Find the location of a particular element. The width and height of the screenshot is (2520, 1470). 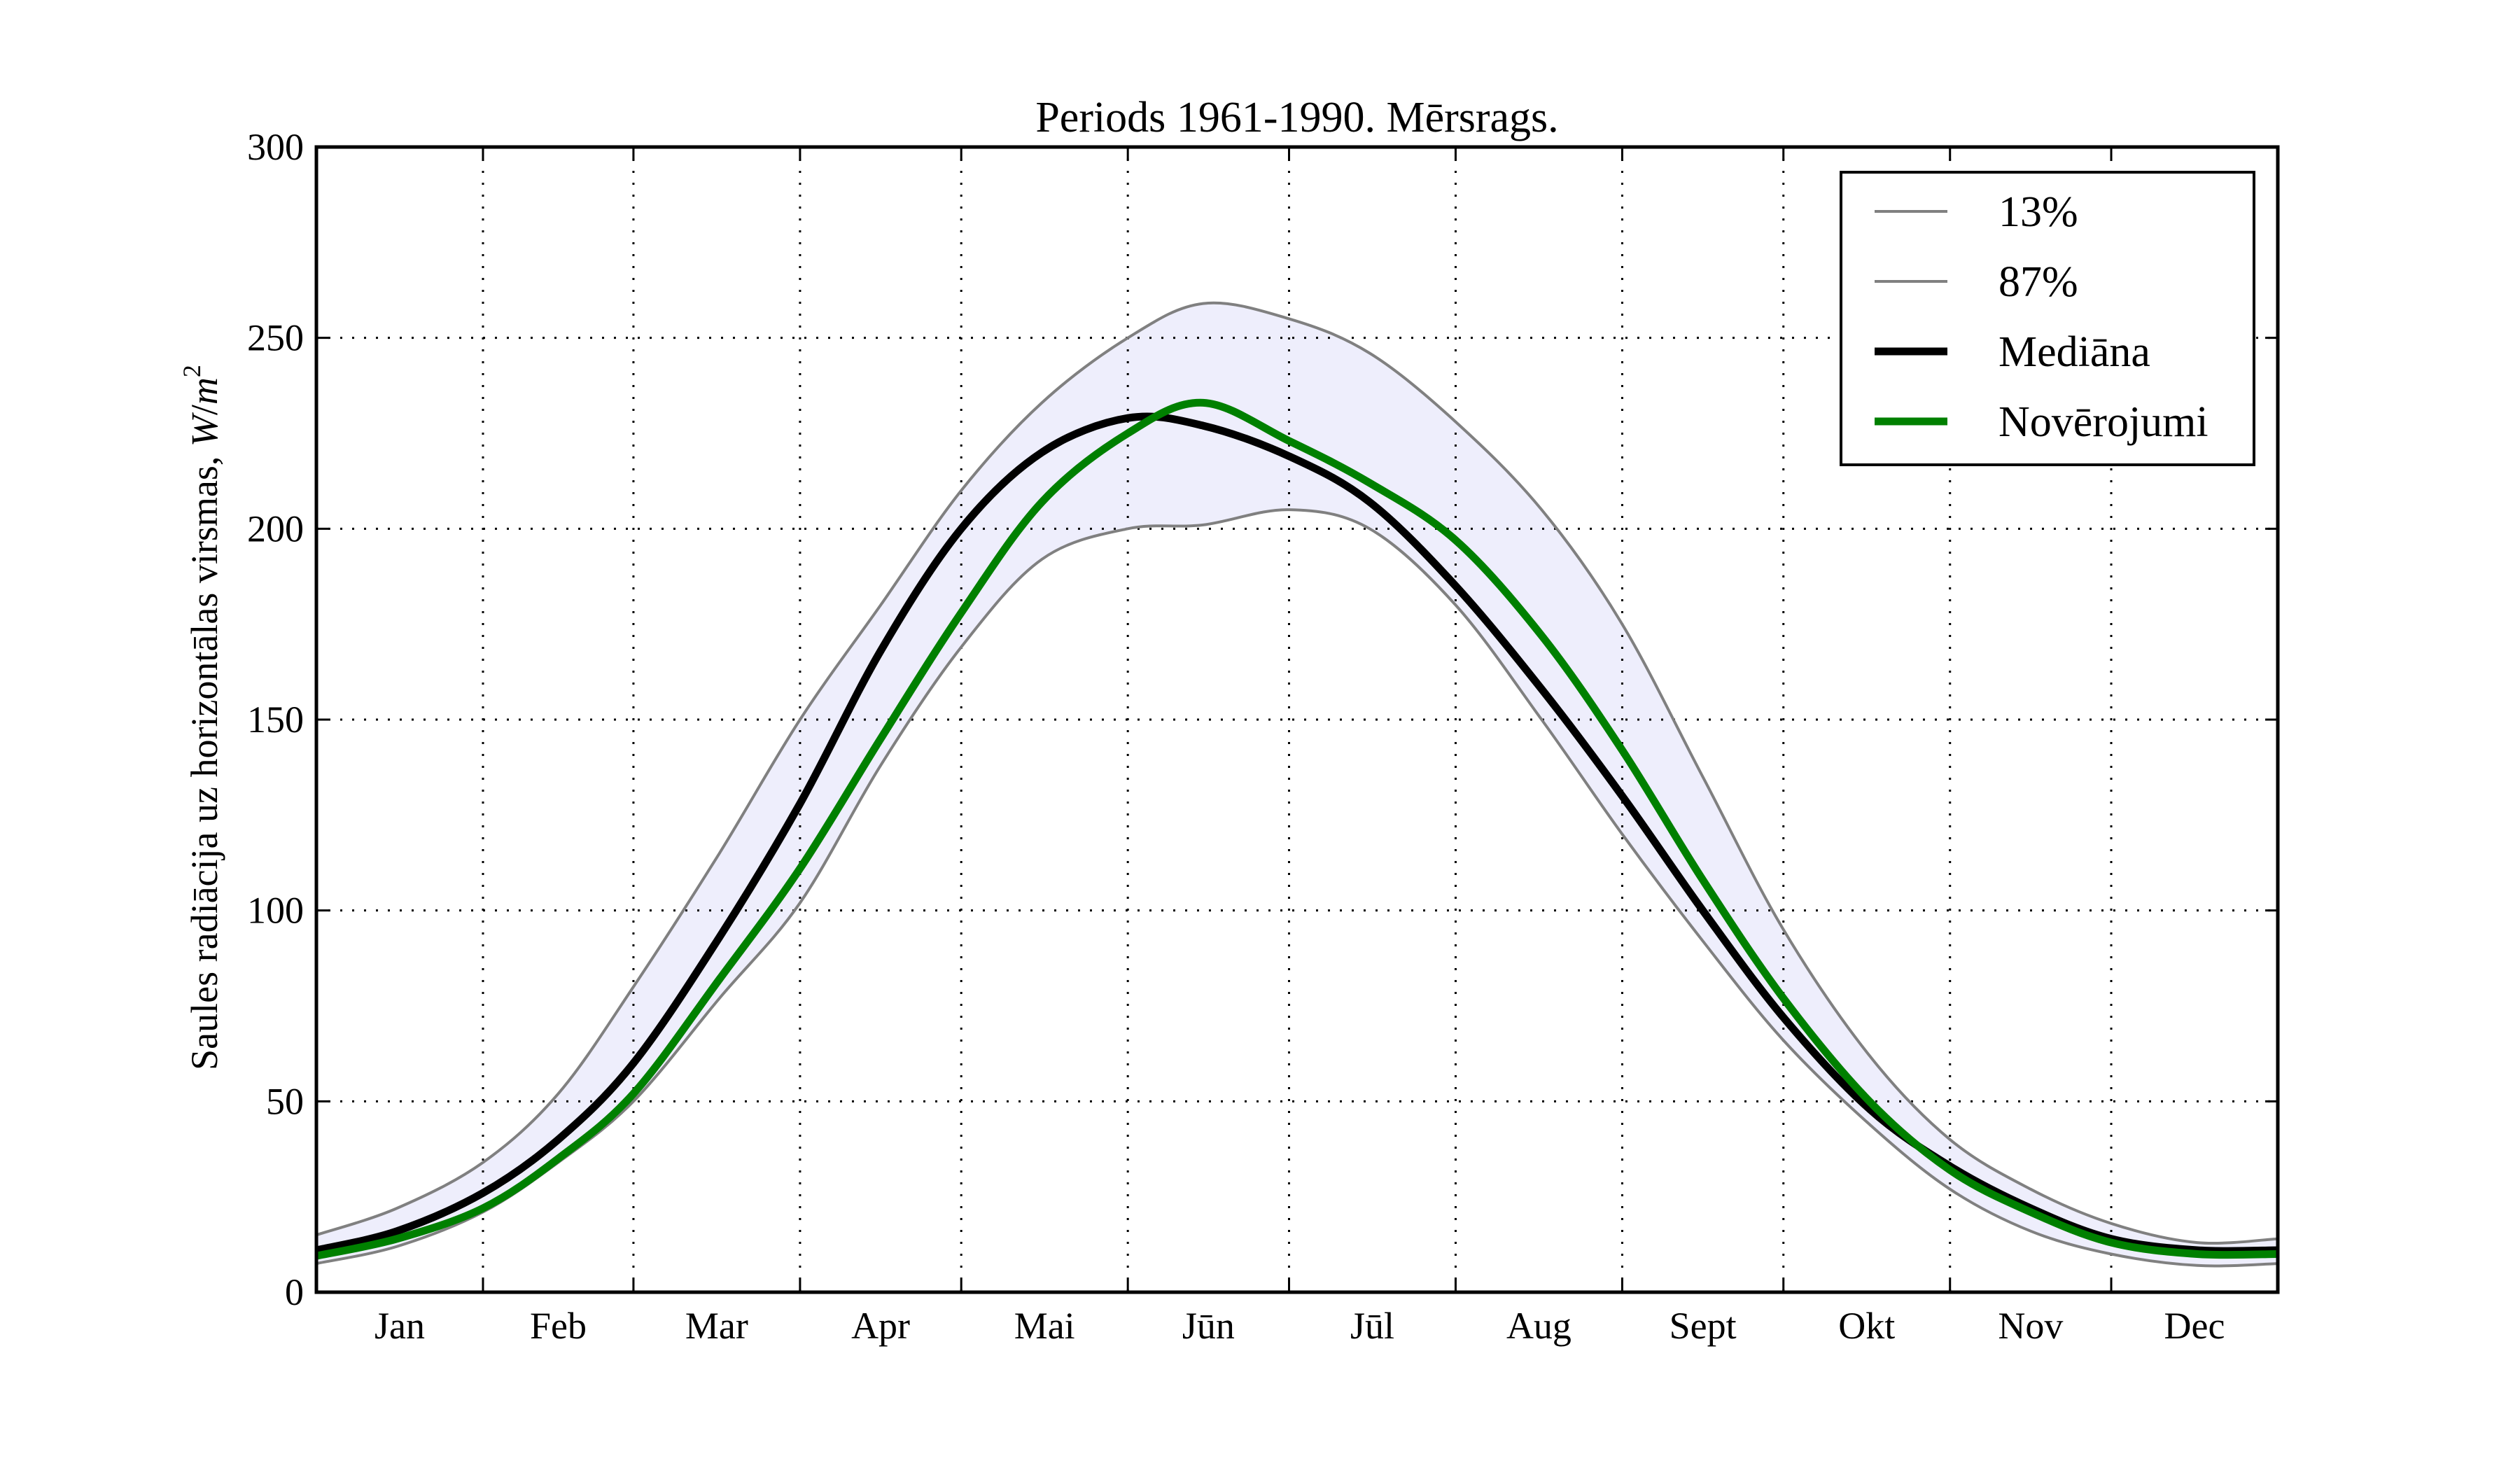

y-axis-label-unit-w: W is located at coordinates (204, 429).